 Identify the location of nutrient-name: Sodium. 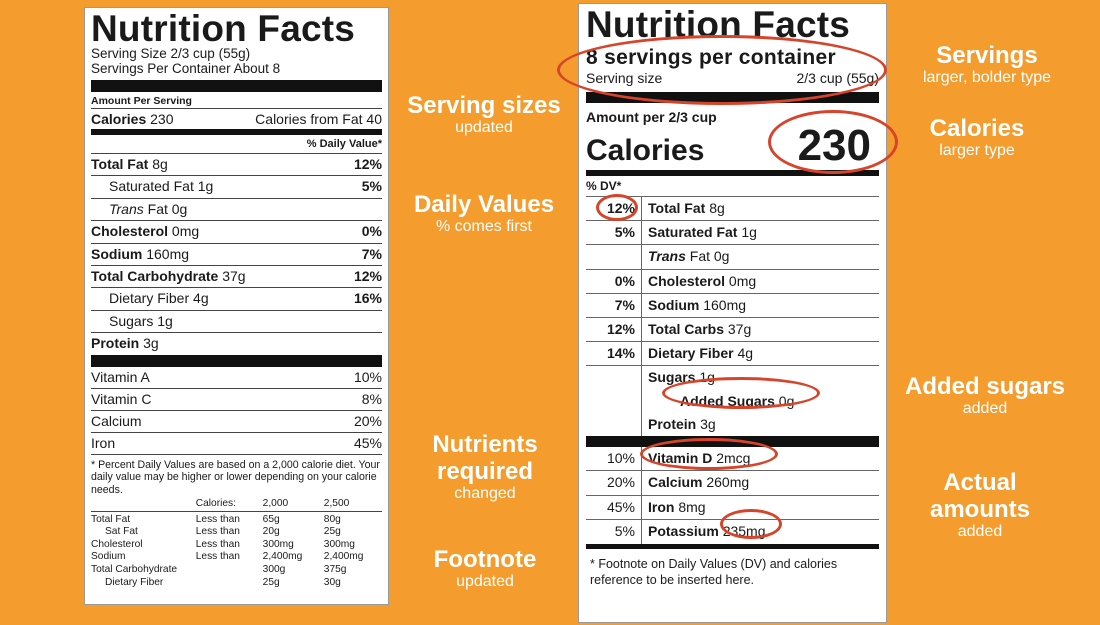
(117, 253).